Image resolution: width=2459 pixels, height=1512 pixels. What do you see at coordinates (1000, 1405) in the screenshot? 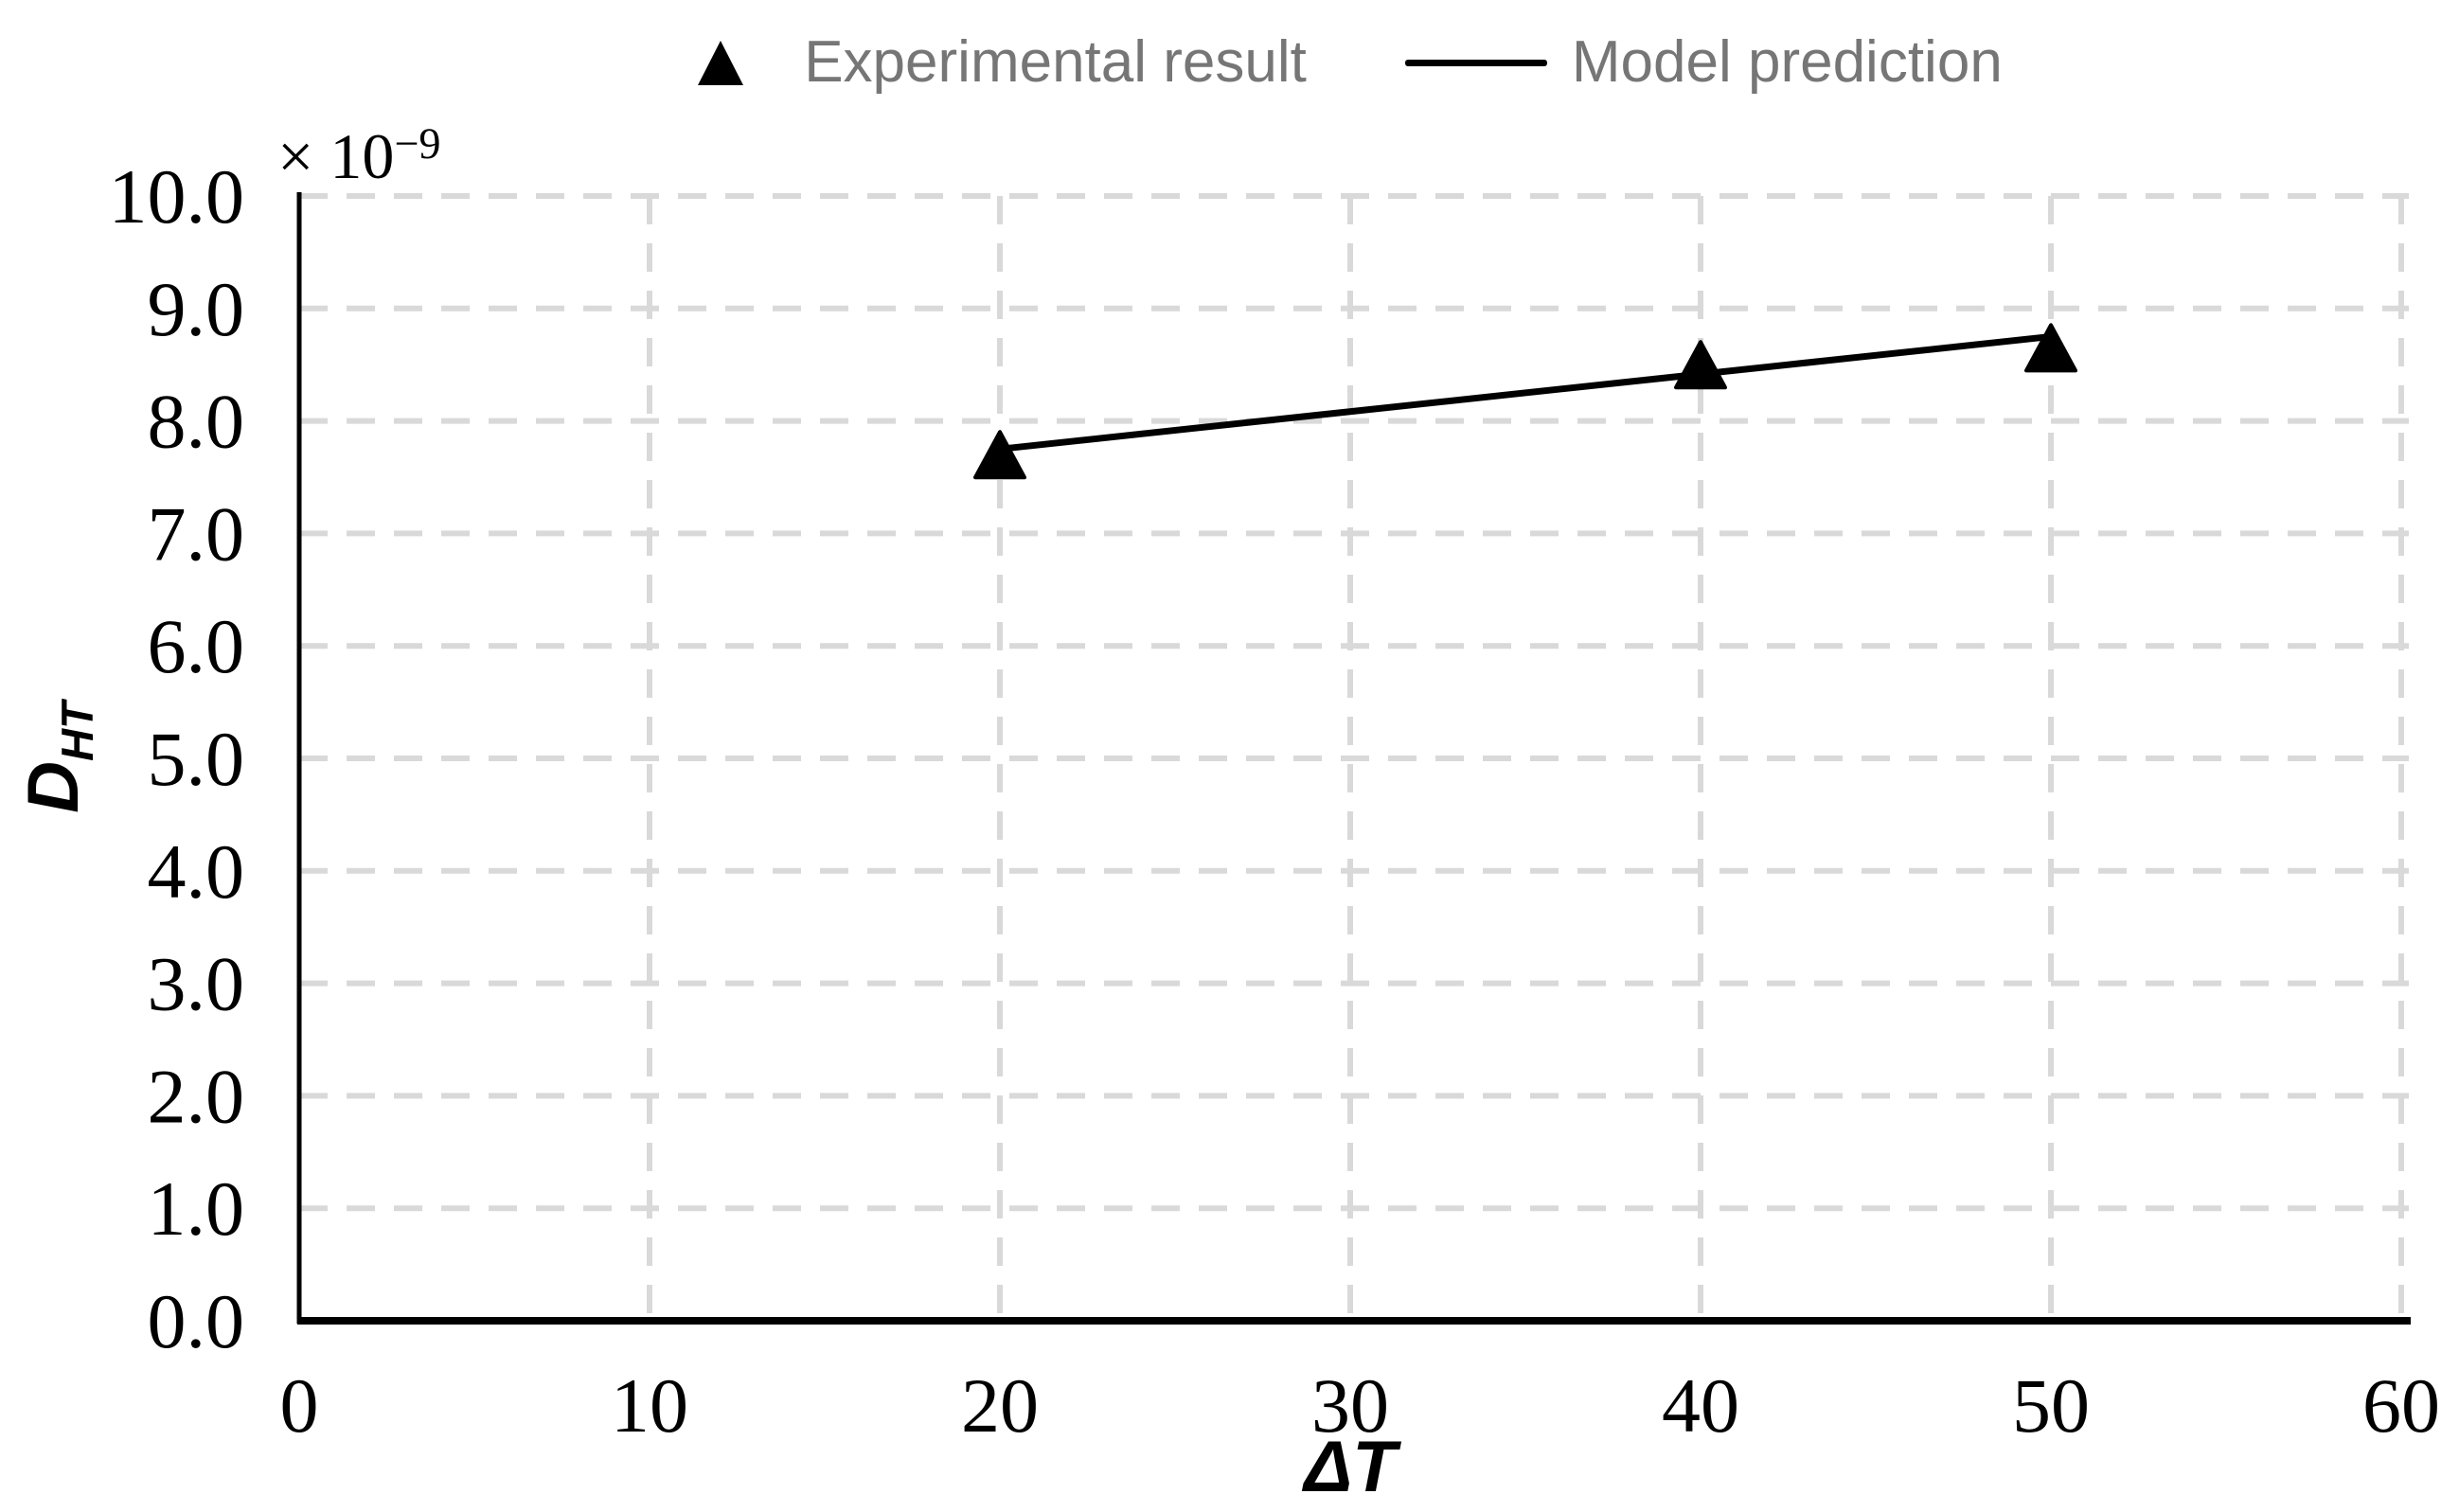
I see `x-tick-label: 20` at bounding box center [1000, 1405].